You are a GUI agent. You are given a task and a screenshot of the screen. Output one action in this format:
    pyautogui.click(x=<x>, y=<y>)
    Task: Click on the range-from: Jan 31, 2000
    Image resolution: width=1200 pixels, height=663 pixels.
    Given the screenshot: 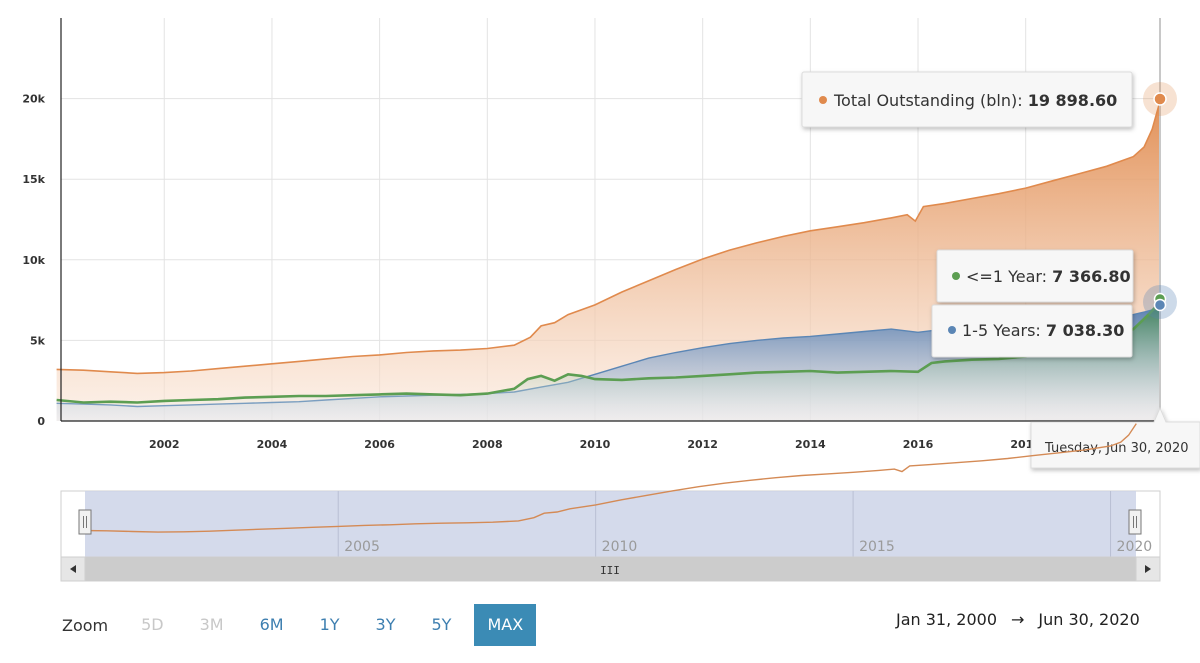 What is the action you would take?
    pyautogui.click(x=946, y=619)
    